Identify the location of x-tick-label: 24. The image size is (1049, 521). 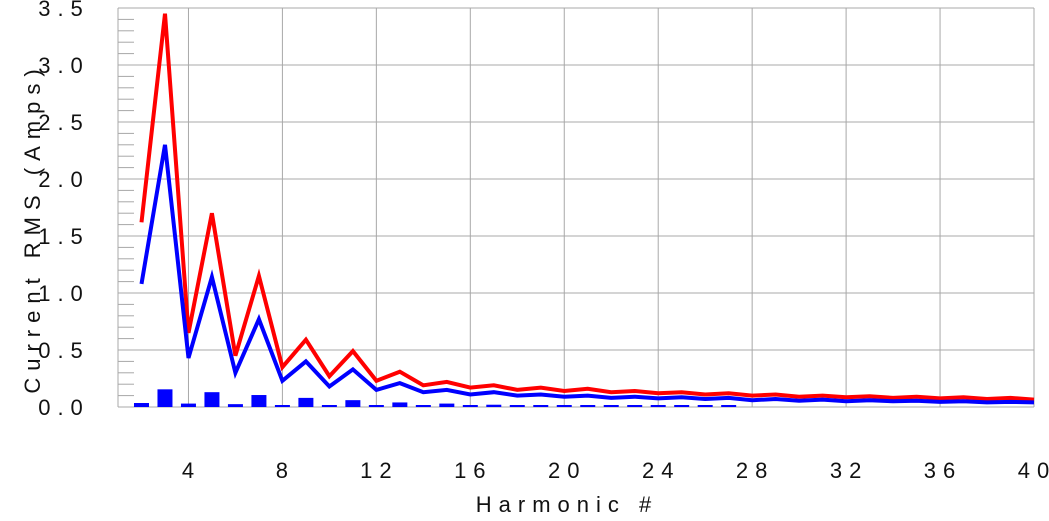
(661, 470).